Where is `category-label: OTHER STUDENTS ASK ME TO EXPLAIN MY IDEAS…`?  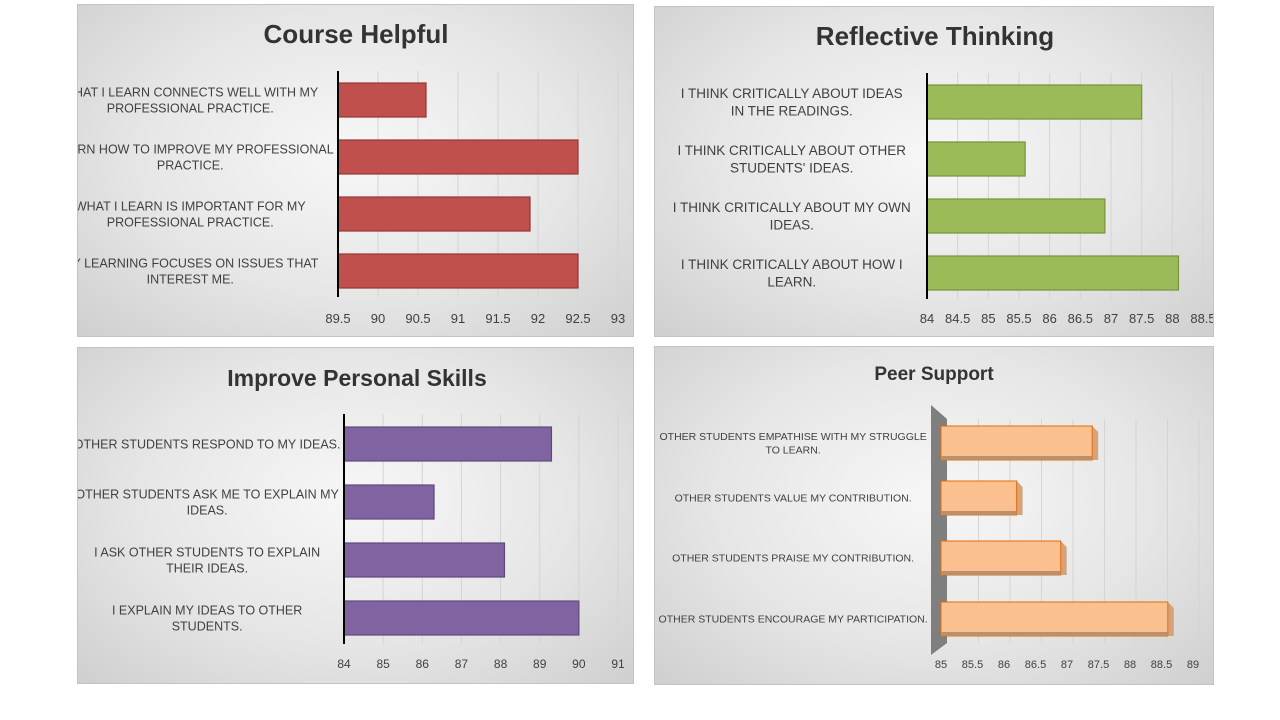
category-label: OTHER STUDENTS ASK ME TO EXPLAIN MY IDEAS… is located at coordinates (209, 502).